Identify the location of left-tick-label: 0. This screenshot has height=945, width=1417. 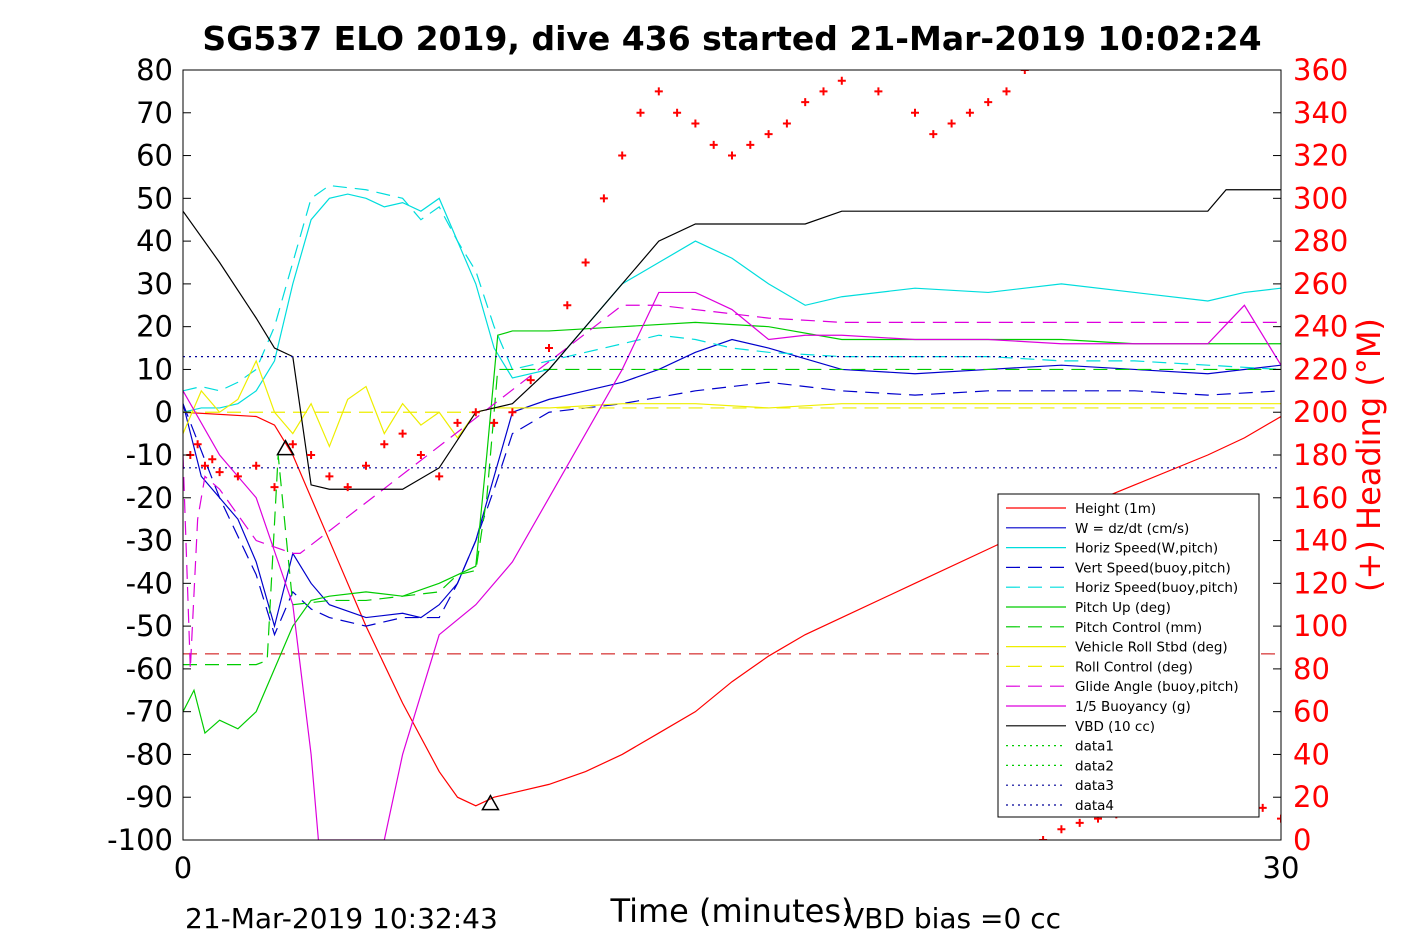
(164, 412).